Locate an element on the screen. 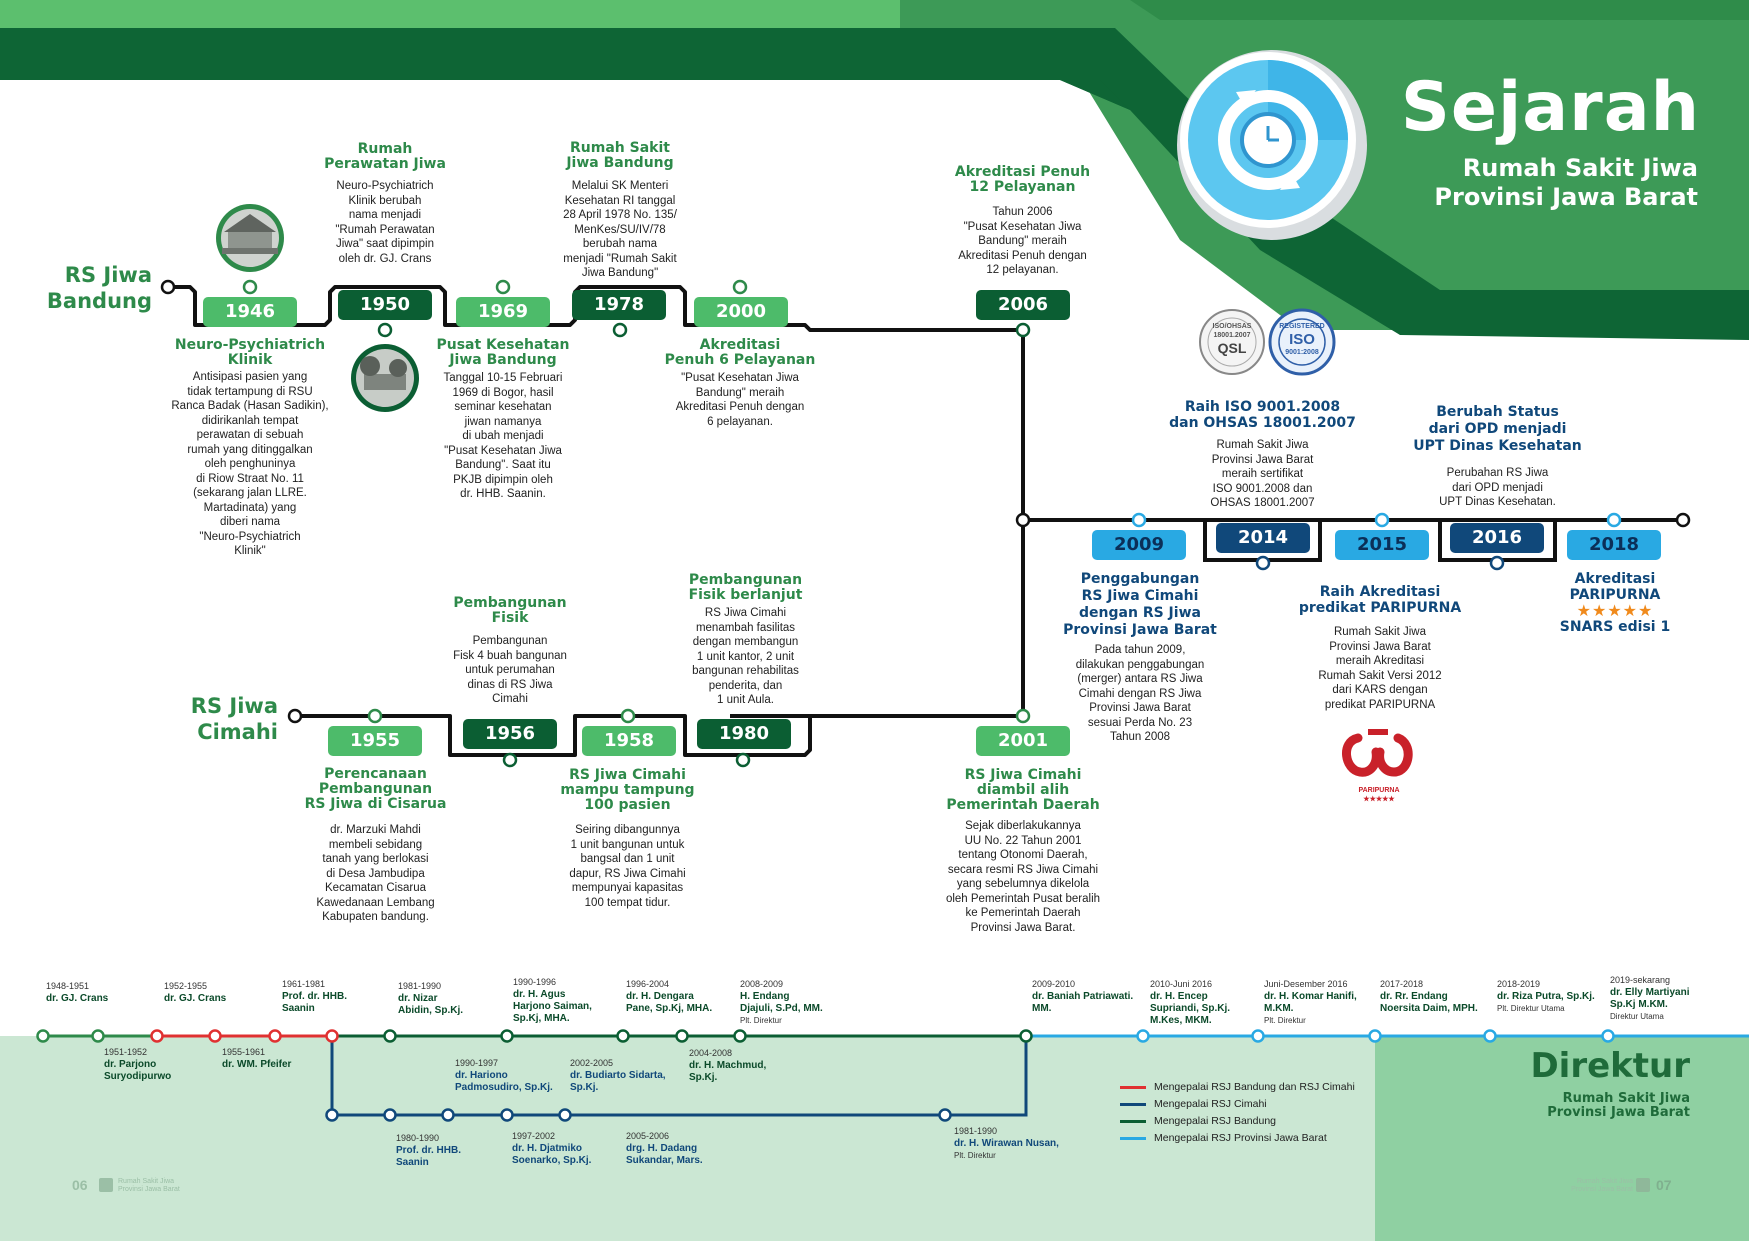 This screenshot has height=1241, width=1749. event-desc-line: dapur, RS Jiwa Cimahi is located at coordinates (627, 873).